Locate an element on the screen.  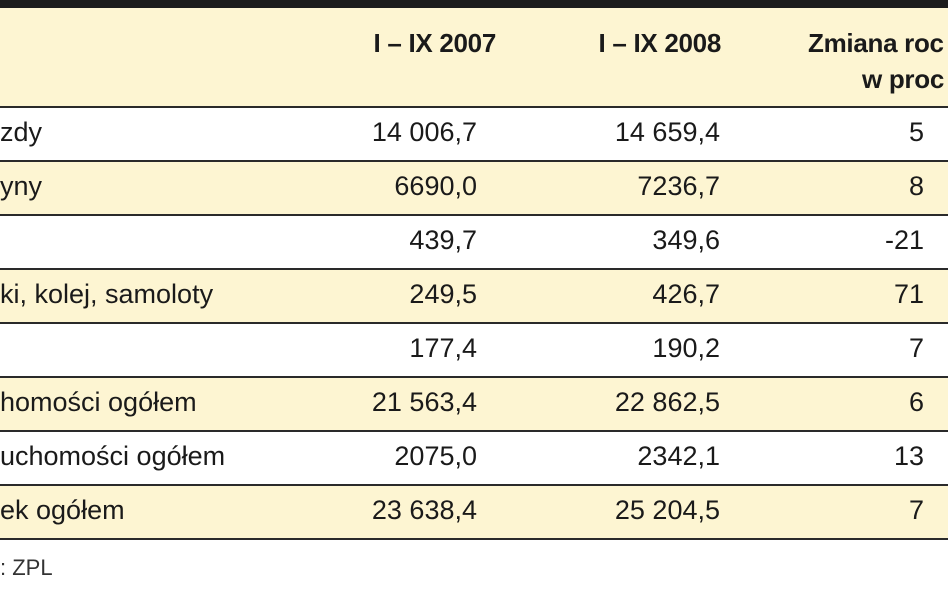
table-row: 177,4 190,2 7 is located at coordinates (474, 351).